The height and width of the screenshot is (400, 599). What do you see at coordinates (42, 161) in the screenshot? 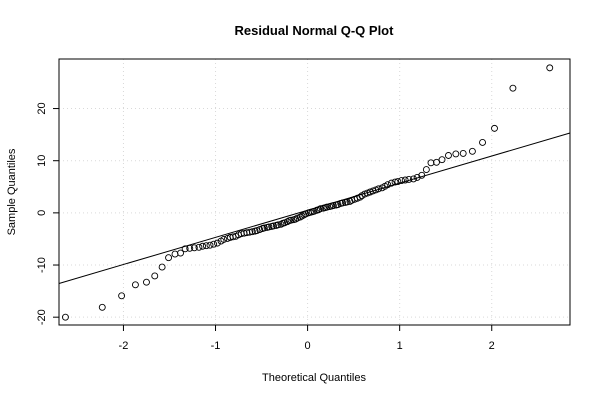
I see `y-tick-label: 10` at bounding box center [42, 161].